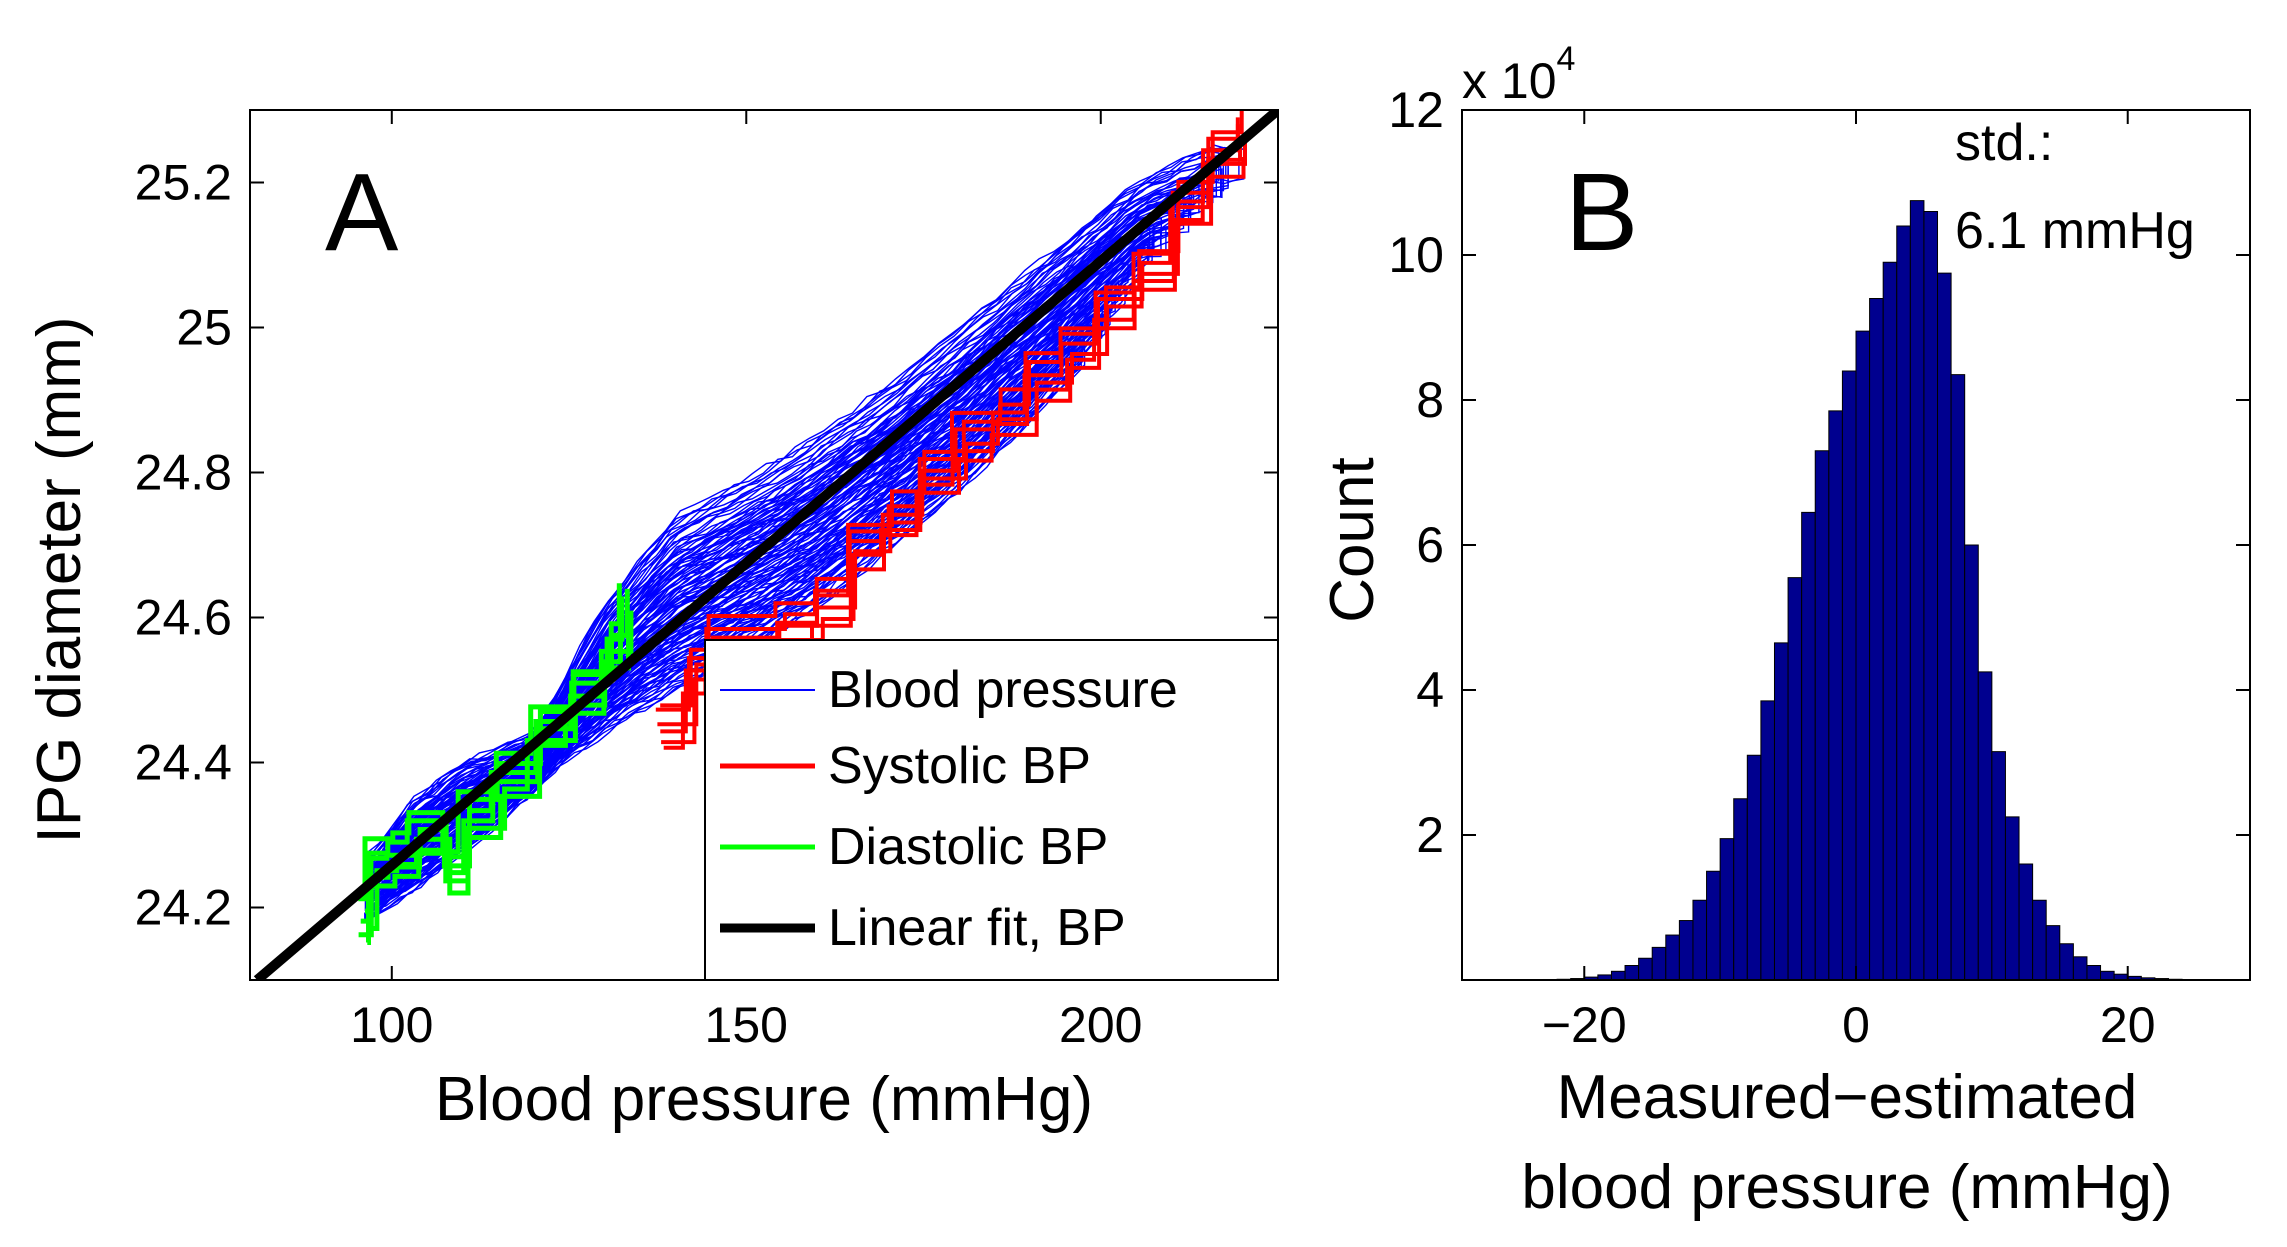 This screenshot has height=1247, width=2287. What do you see at coordinates (1416, 255) in the screenshot?
I see `y-tick-label: 10` at bounding box center [1416, 255].